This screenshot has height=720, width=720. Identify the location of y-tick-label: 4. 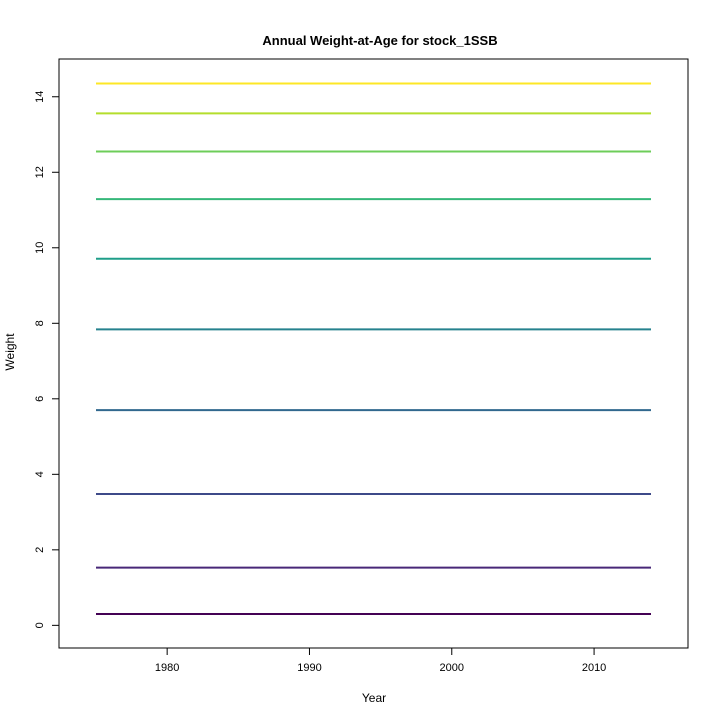
(40, 474).